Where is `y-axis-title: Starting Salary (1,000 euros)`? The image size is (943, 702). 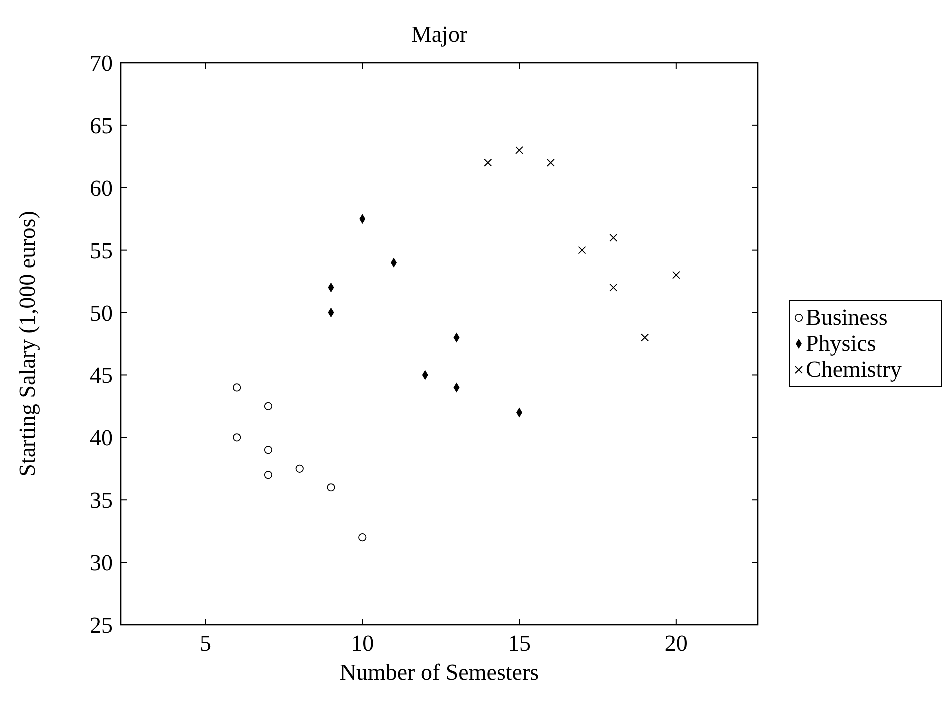 y-axis-title: Starting Salary (1,000 euros) is located at coordinates (27, 344).